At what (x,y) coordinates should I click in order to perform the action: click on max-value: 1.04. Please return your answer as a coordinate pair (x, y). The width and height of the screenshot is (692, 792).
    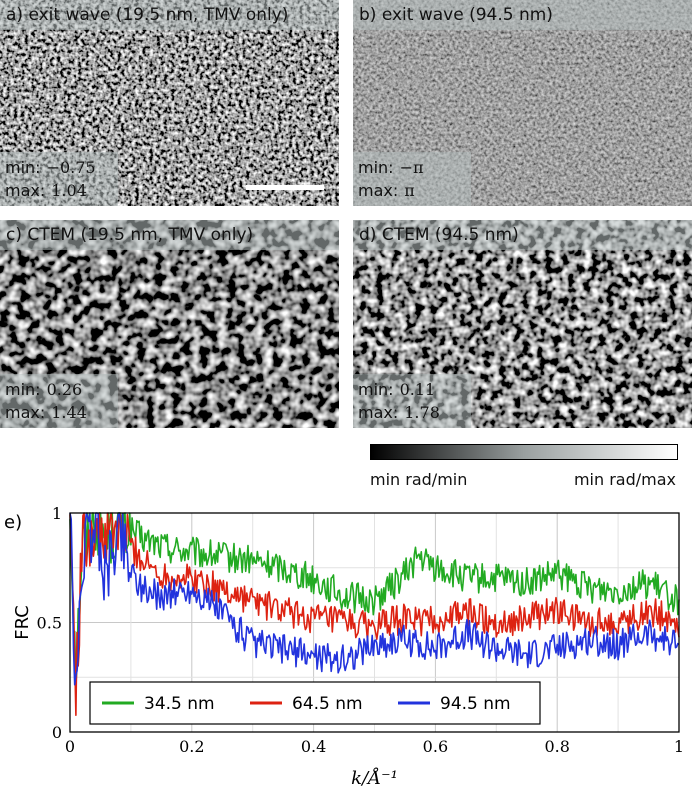
    Looking at the image, I should click on (69, 190).